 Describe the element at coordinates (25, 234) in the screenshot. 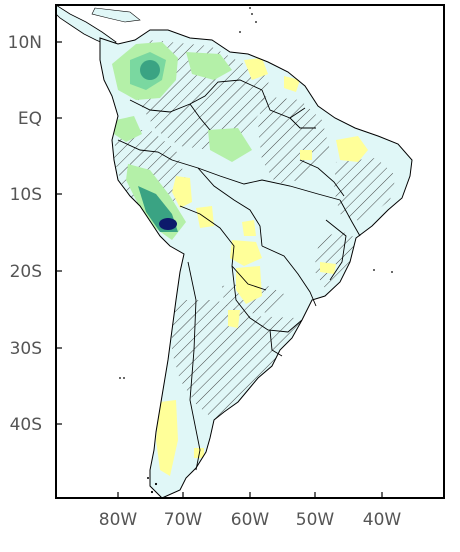

I see `lat-labels: 10N EQ 10S 20S 30S 40S` at that location.